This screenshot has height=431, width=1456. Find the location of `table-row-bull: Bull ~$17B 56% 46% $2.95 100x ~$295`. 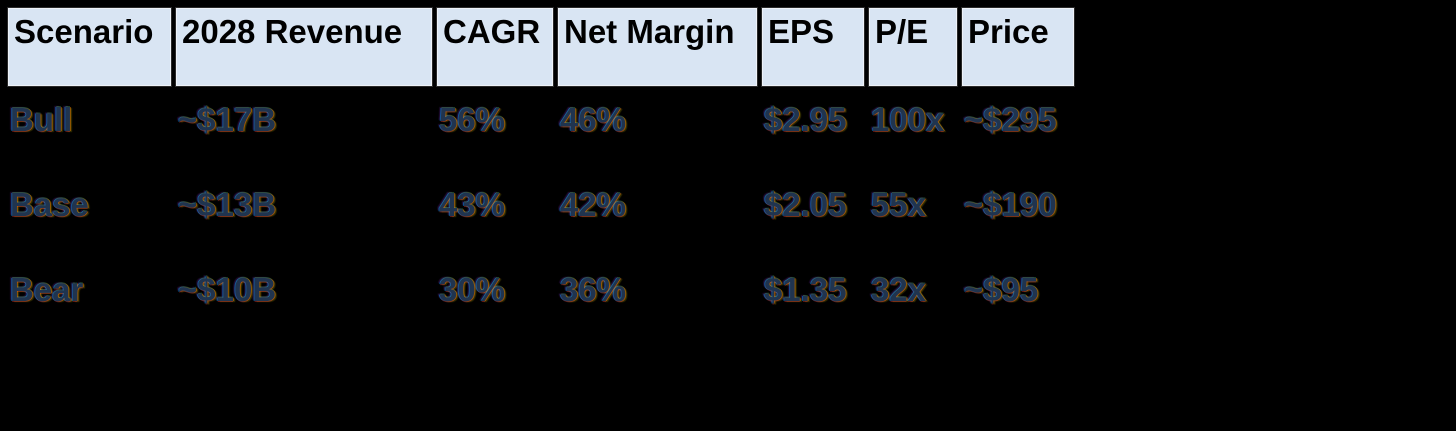

table-row-bull: Bull ~$17B 56% 46% $2.95 100x ~$295 is located at coordinates (541, 128).